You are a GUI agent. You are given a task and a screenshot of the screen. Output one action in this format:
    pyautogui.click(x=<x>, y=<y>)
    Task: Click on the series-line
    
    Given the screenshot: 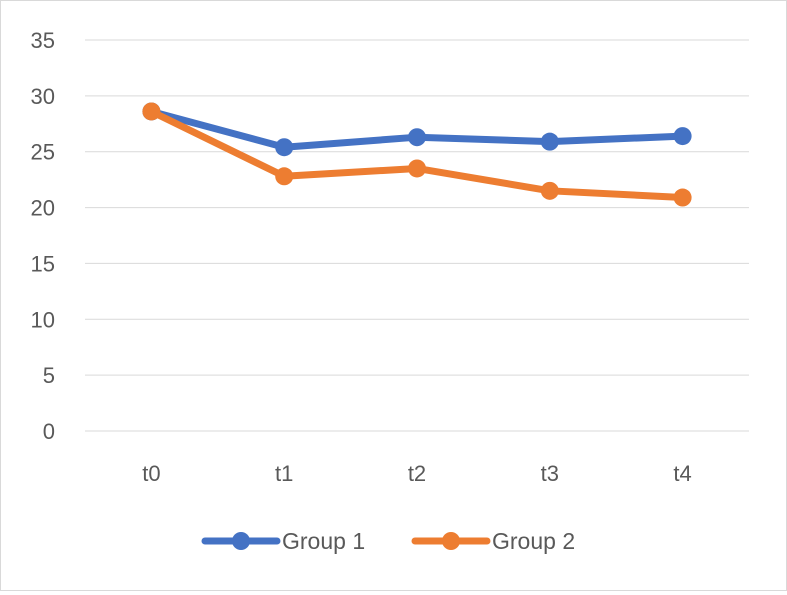 What is the action you would take?
    pyautogui.click(x=417, y=154)
    